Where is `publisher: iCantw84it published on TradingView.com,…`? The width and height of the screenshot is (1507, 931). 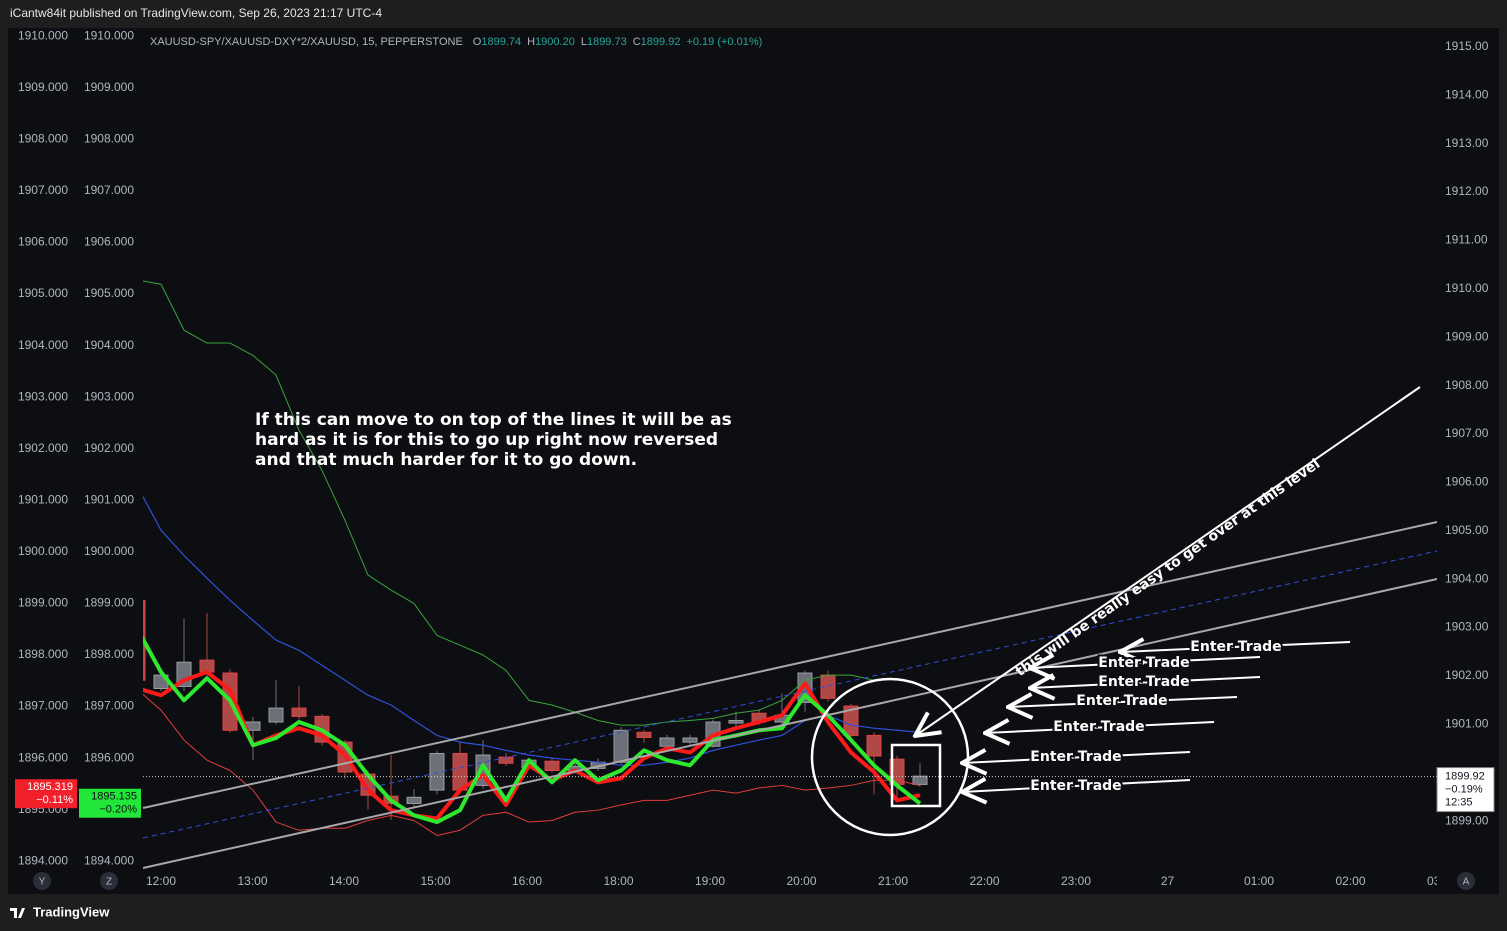
publisher: iCantw84it published on TradingView.com,… is located at coordinates (196, 13).